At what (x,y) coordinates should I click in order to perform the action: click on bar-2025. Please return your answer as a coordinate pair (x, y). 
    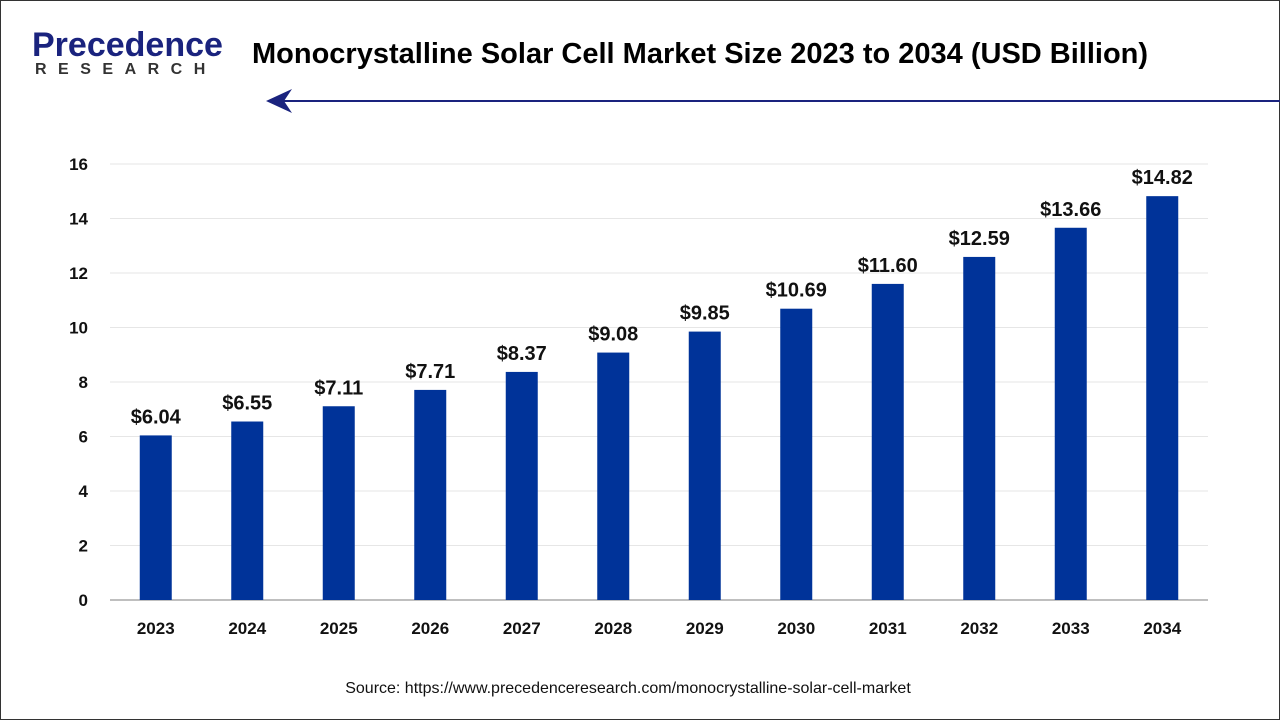
    Looking at the image, I should click on (338, 503).